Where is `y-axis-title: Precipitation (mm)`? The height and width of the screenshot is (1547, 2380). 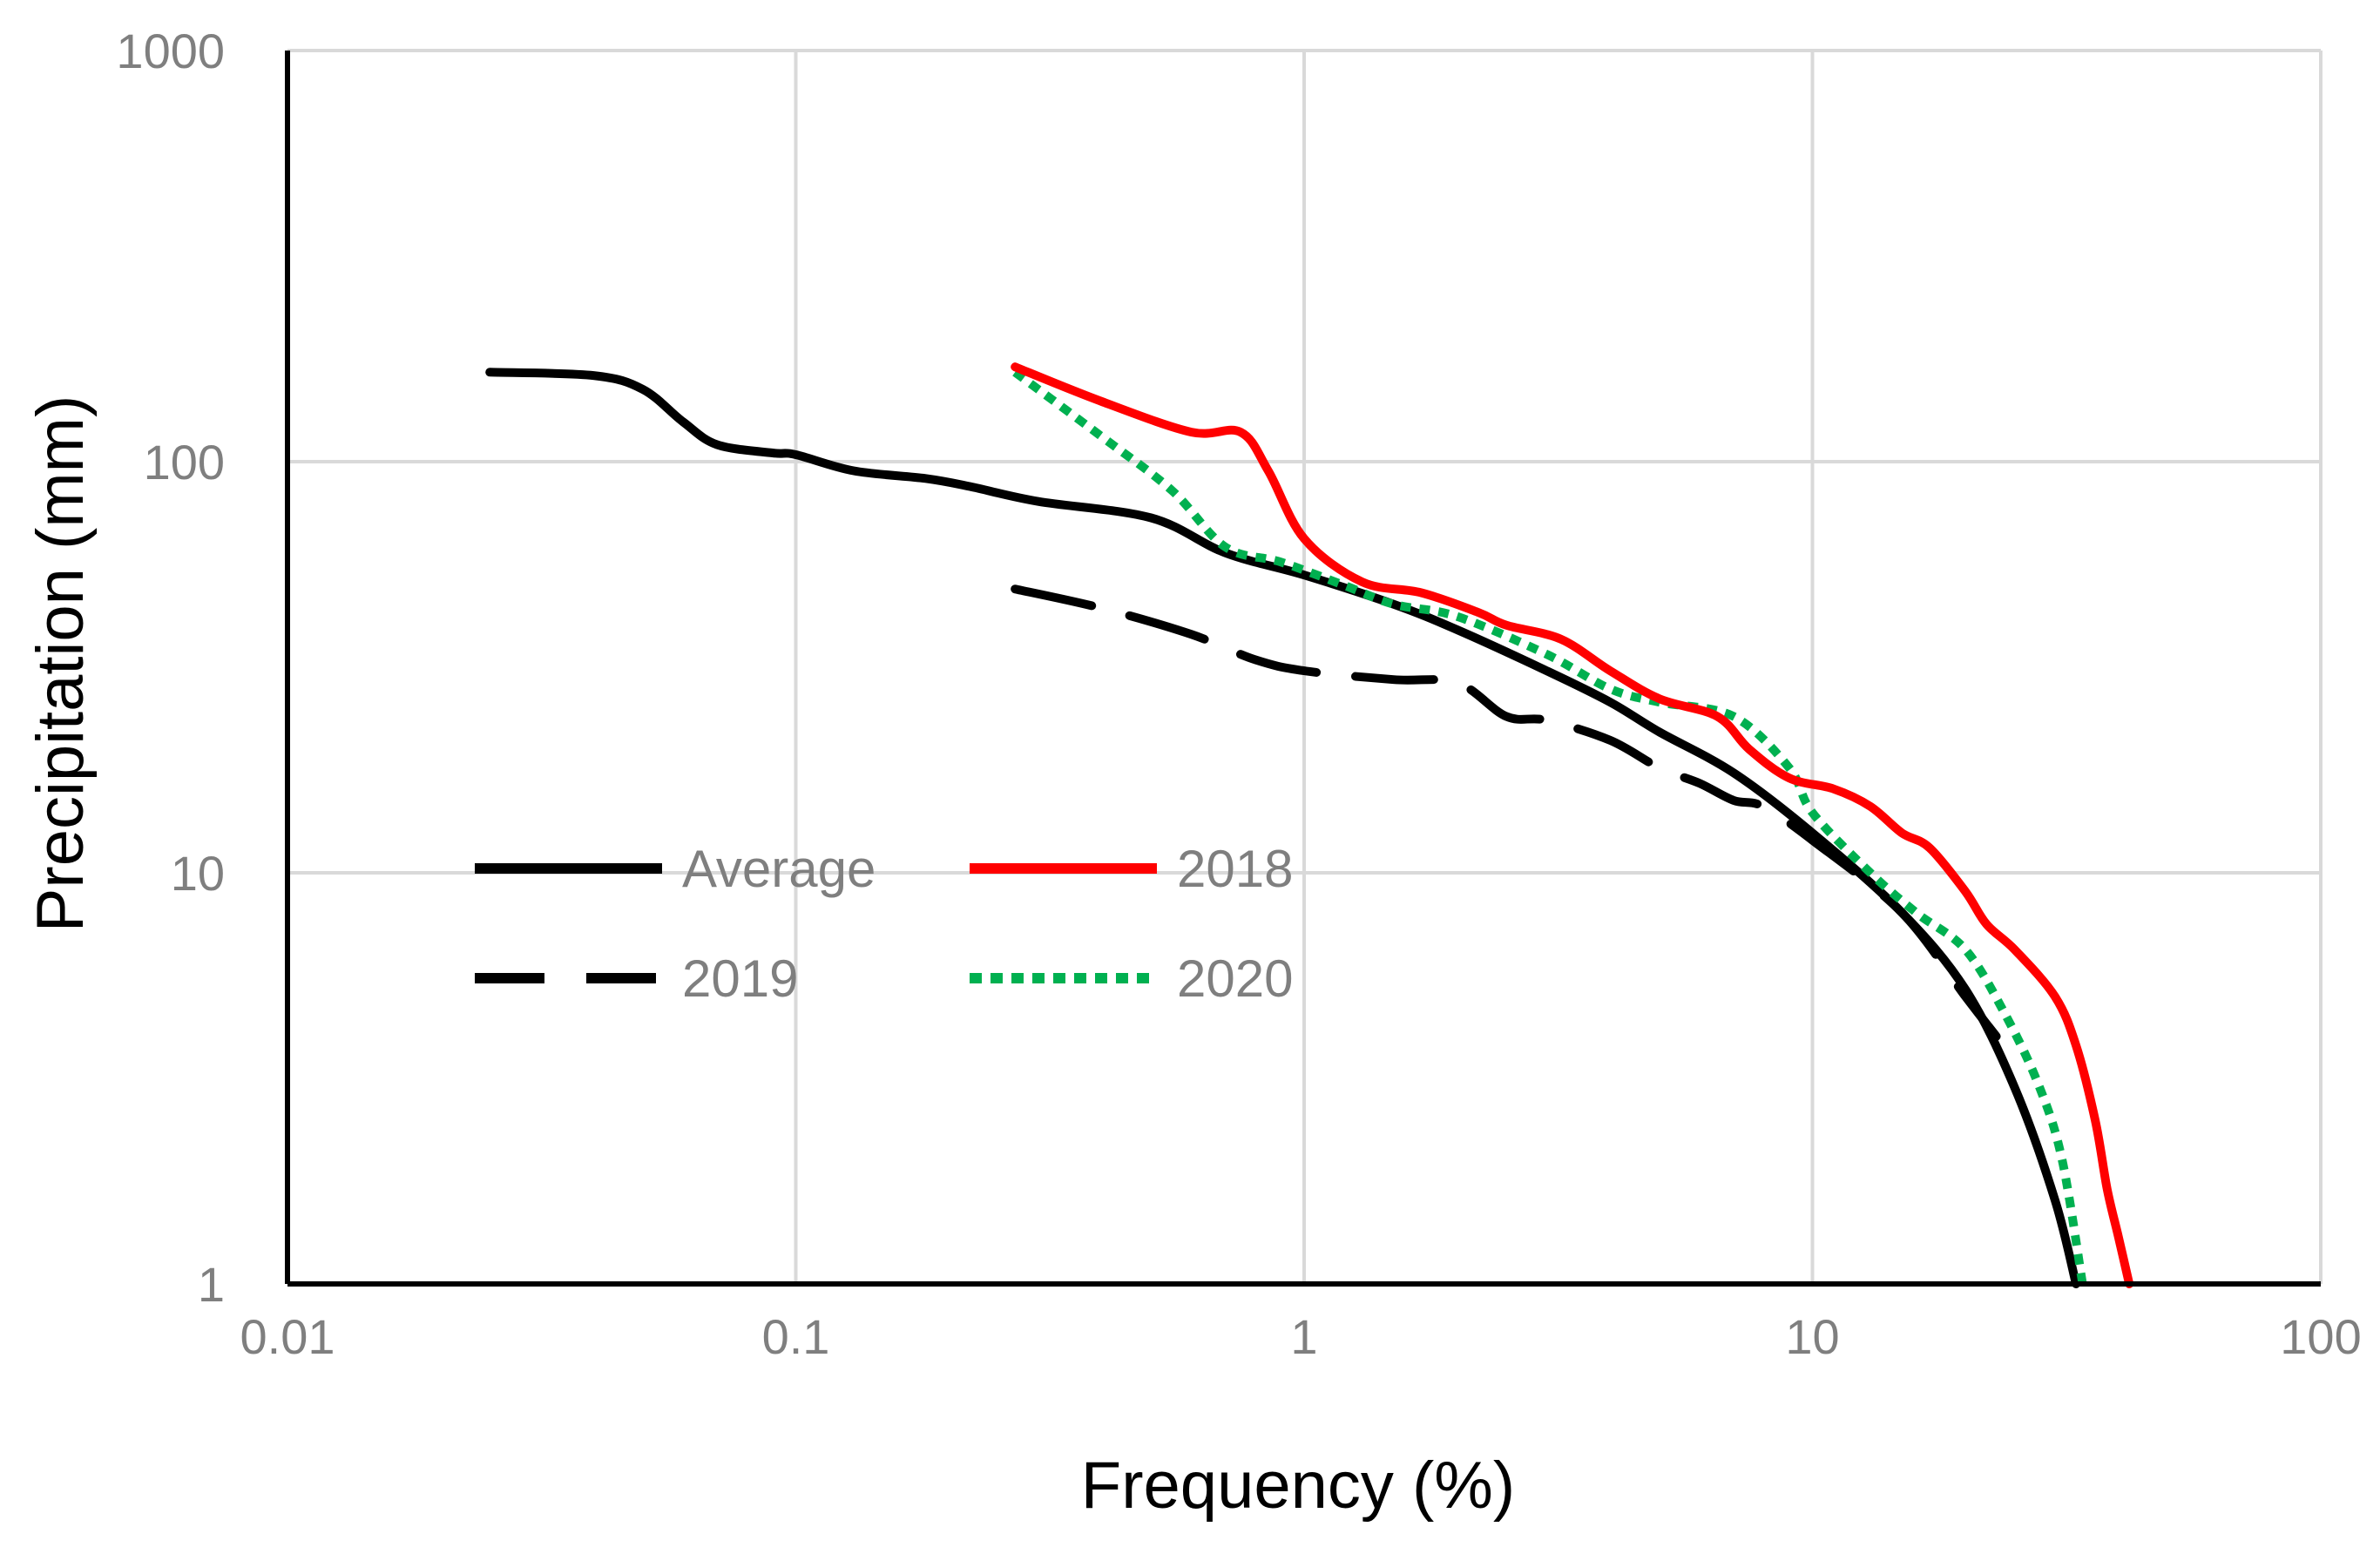
y-axis-title: Precipitation (mm) is located at coordinates (61, 664).